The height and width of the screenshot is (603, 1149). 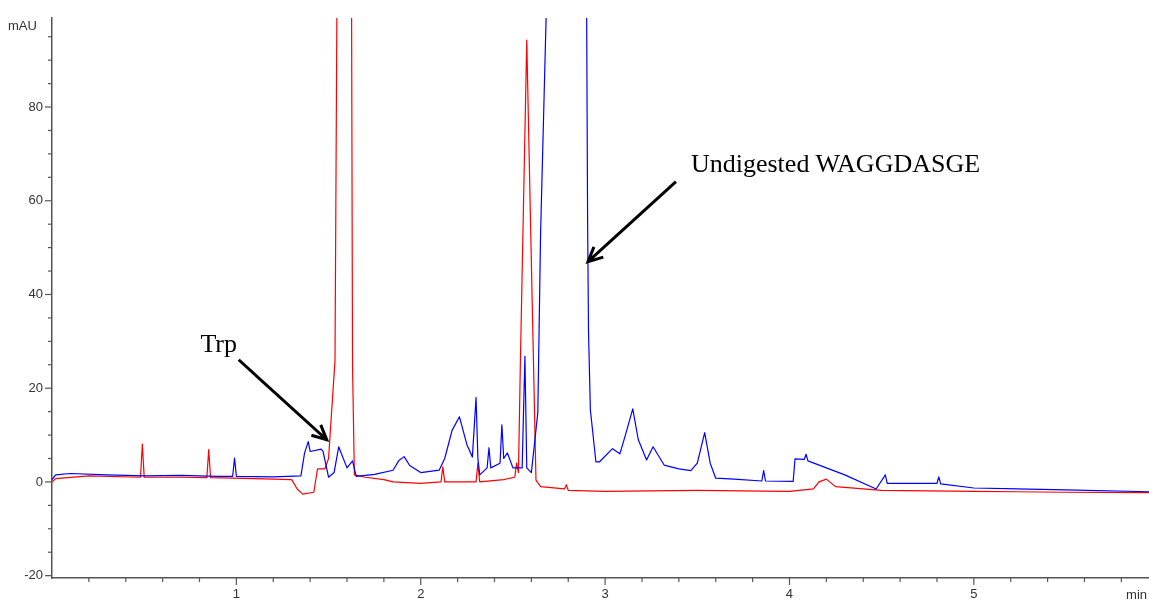 What do you see at coordinates (35, 106) in the screenshot?
I see `y-tick-label: 80` at bounding box center [35, 106].